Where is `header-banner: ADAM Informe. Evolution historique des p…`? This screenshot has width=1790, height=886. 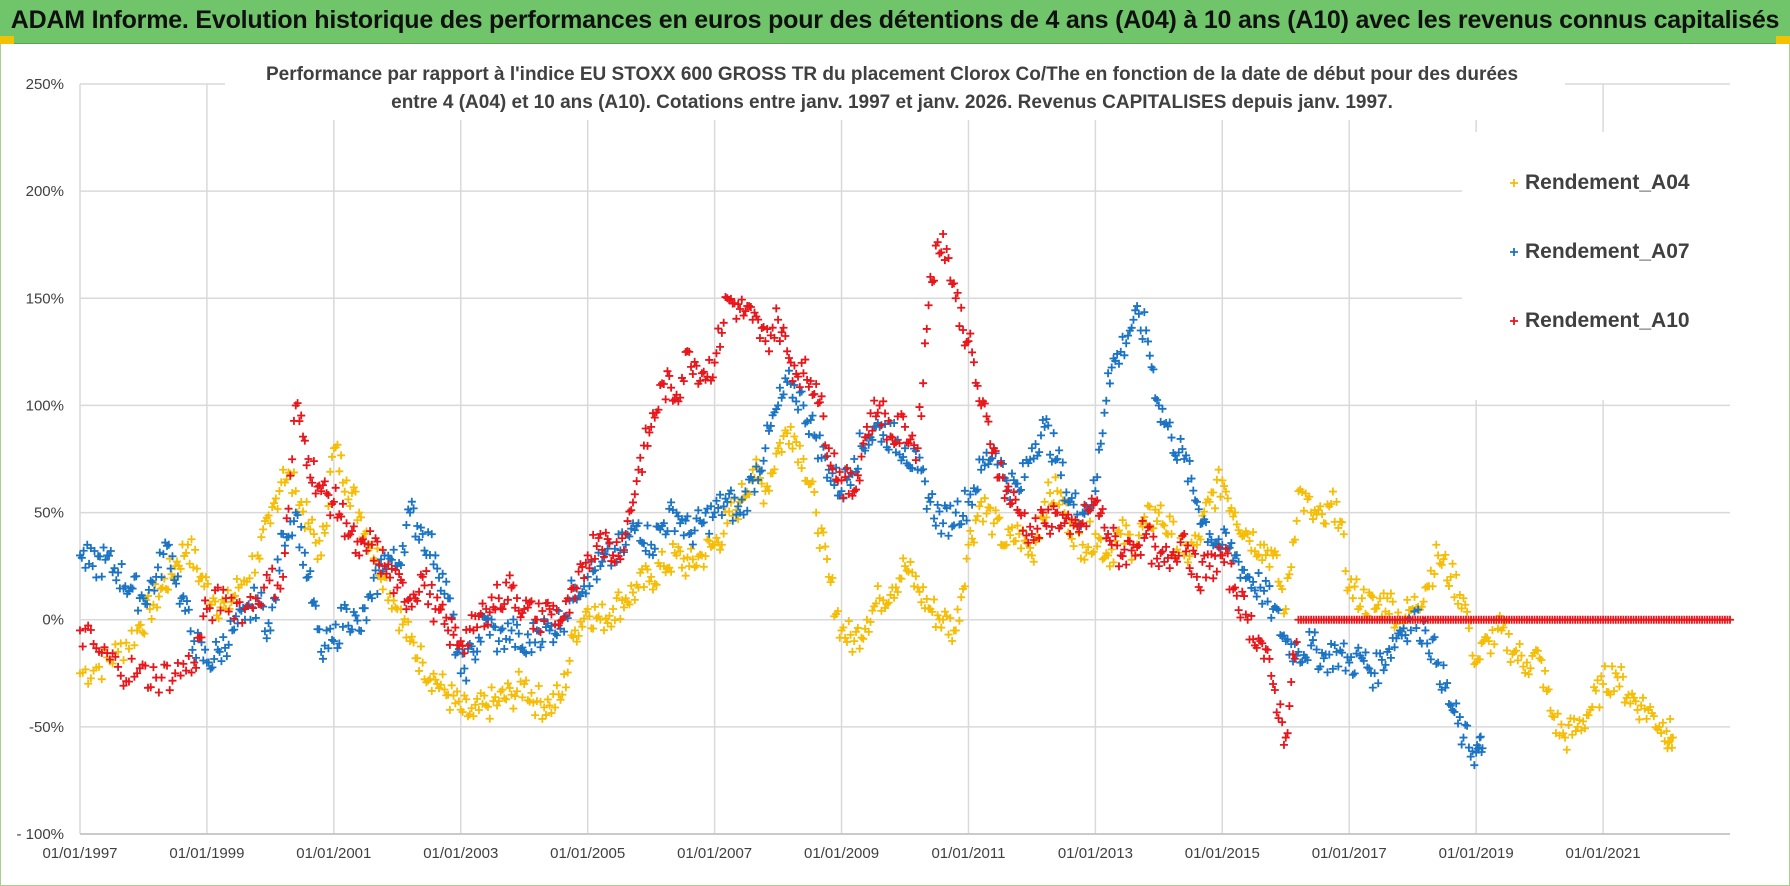 header-banner: ADAM Informe. Evolution historique des p… is located at coordinates (895, 22).